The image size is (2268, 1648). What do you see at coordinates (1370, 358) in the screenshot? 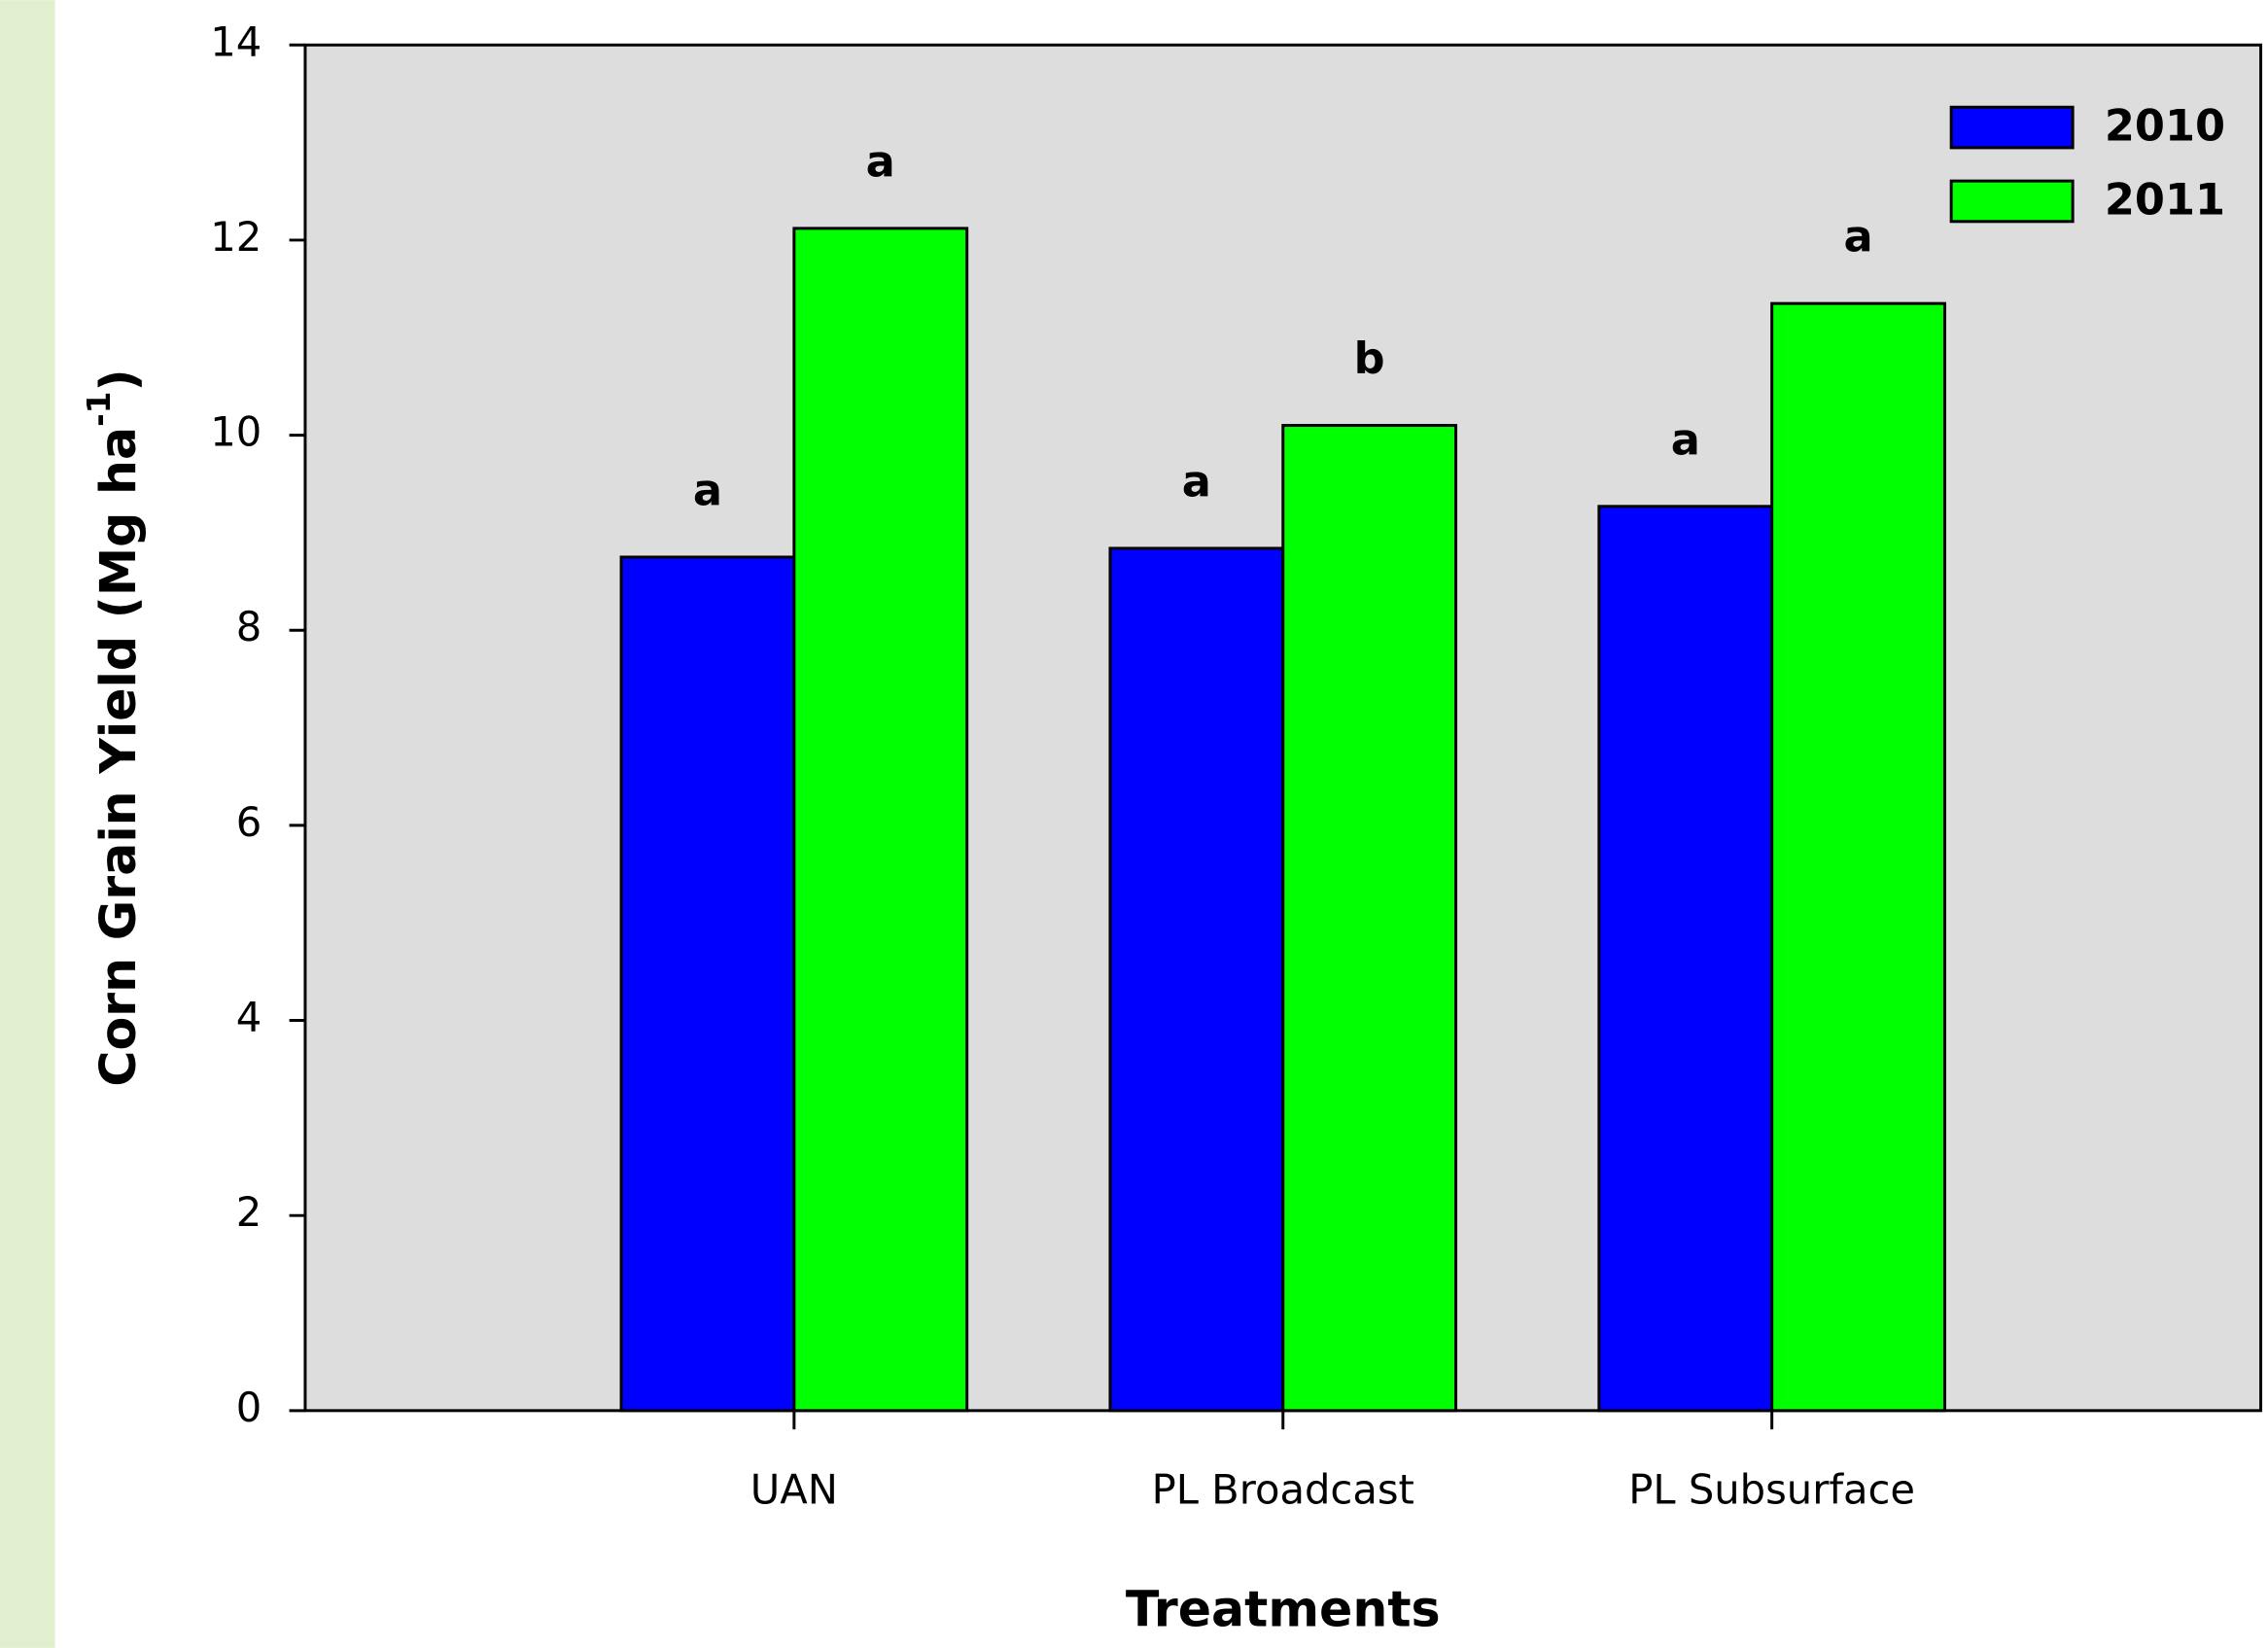
I see `bar-annotation: b` at bounding box center [1370, 358].